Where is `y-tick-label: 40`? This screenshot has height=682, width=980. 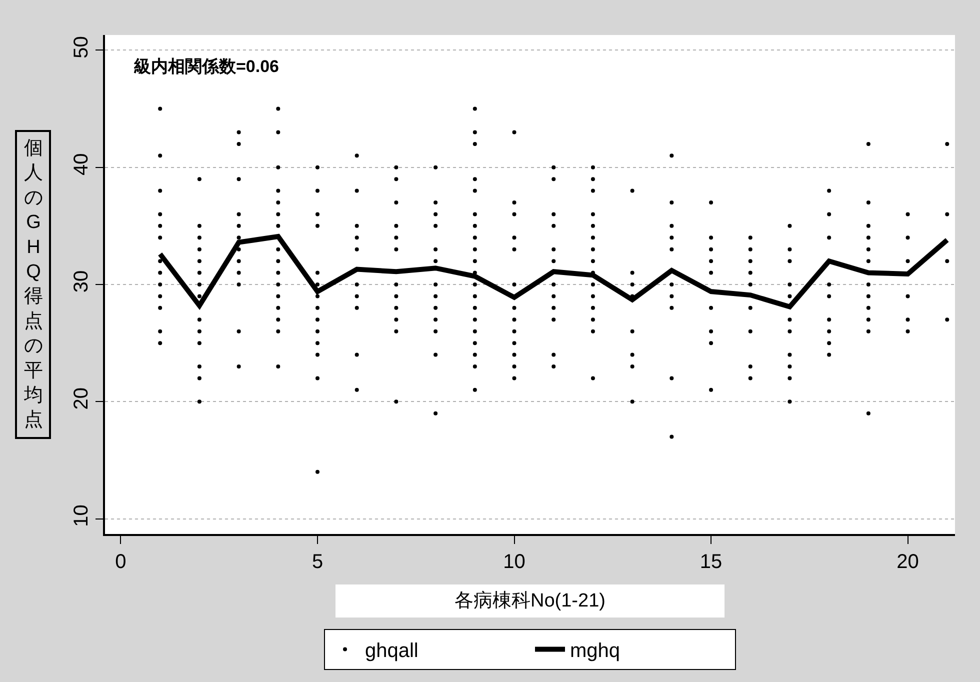 y-tick-label: 40 is located at coordinates (81, 164).